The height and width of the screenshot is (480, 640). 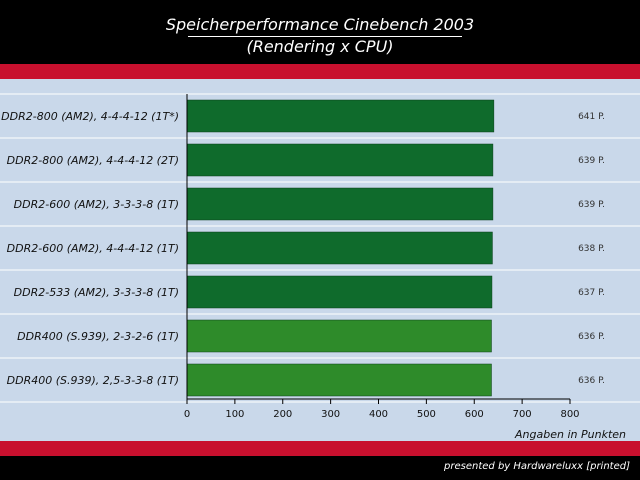 I want to click on x-tick-label: 400, so click(x=378, y=414).